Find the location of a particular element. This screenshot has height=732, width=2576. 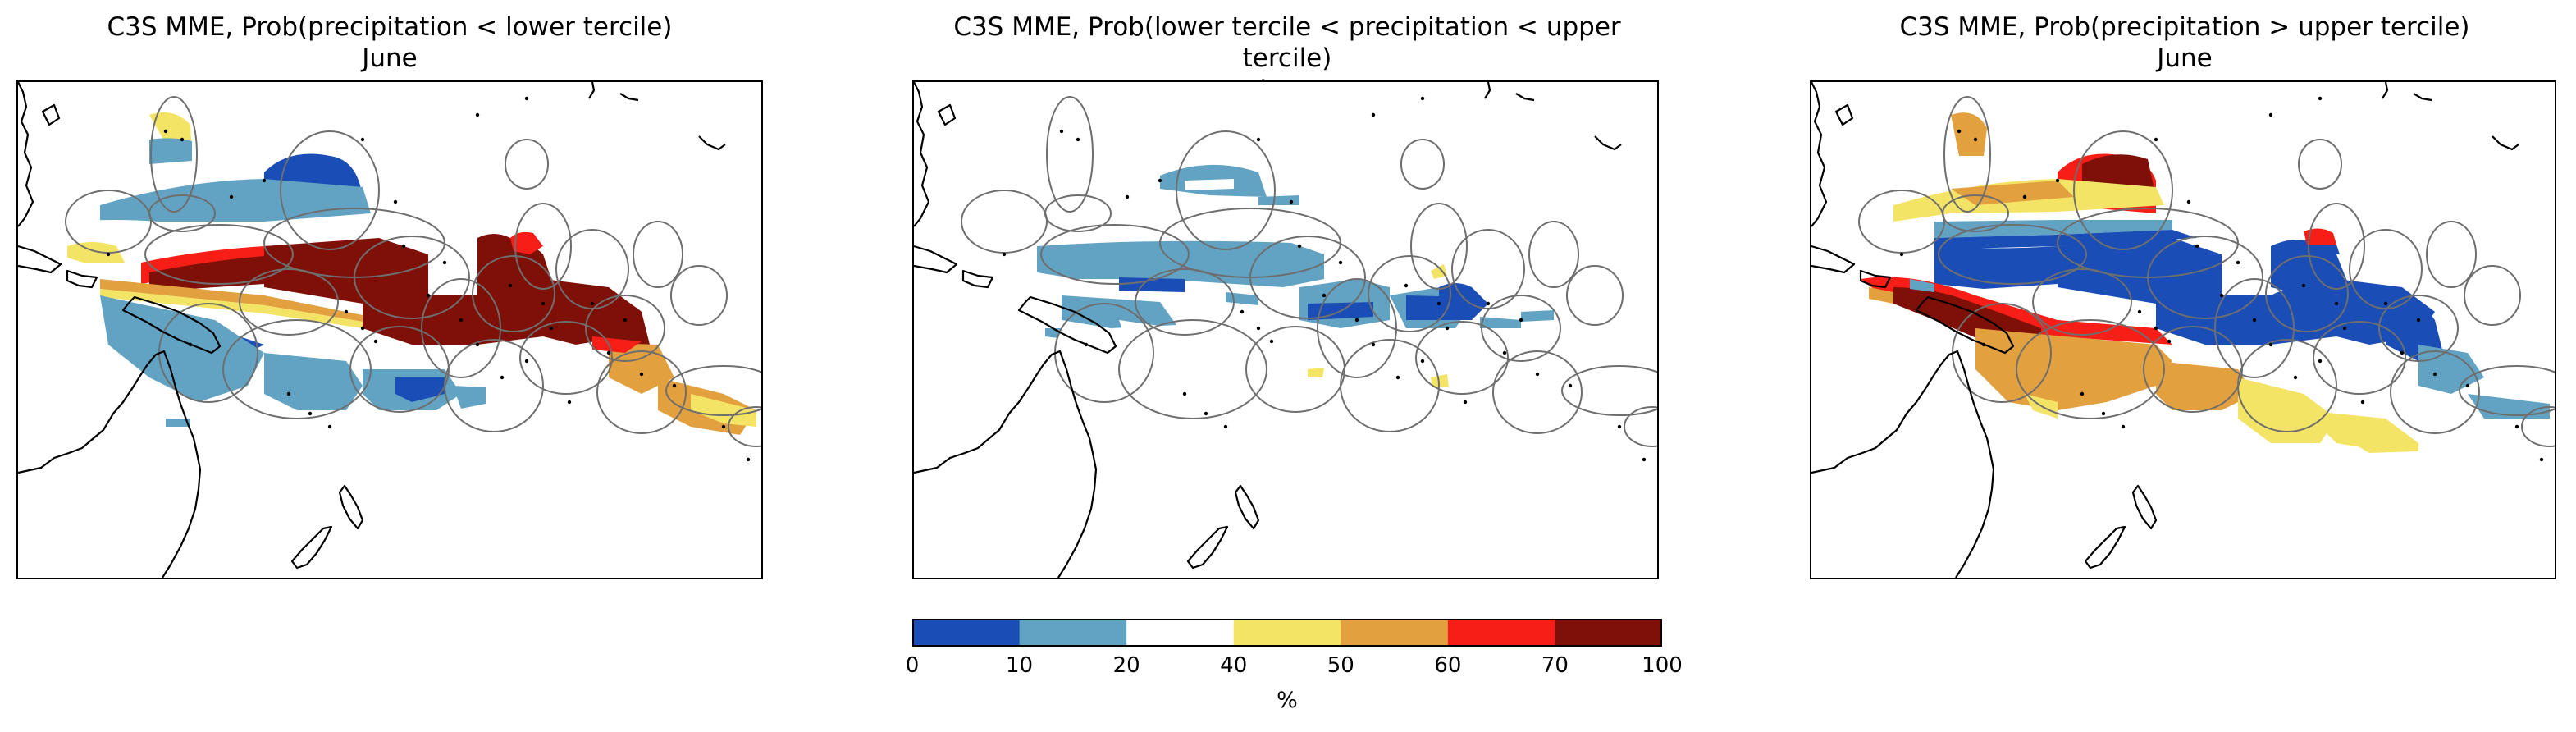

colorbar-tick-label: 100 is located at coordinates (1663, 665).